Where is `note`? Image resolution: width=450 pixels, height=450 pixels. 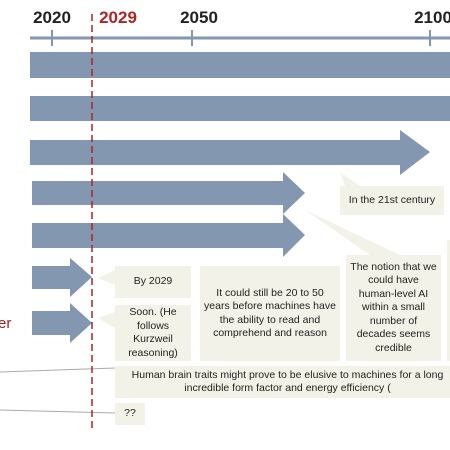
note is located at coordinates (448, 300).